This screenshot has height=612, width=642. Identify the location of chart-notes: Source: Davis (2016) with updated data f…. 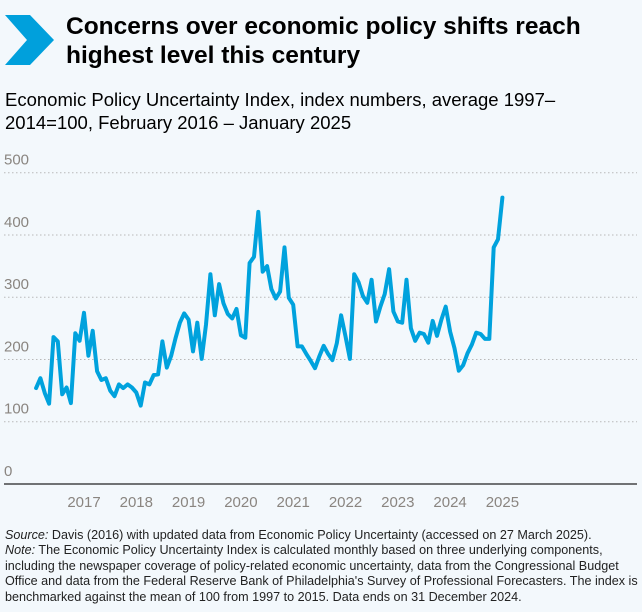
(322, 566).